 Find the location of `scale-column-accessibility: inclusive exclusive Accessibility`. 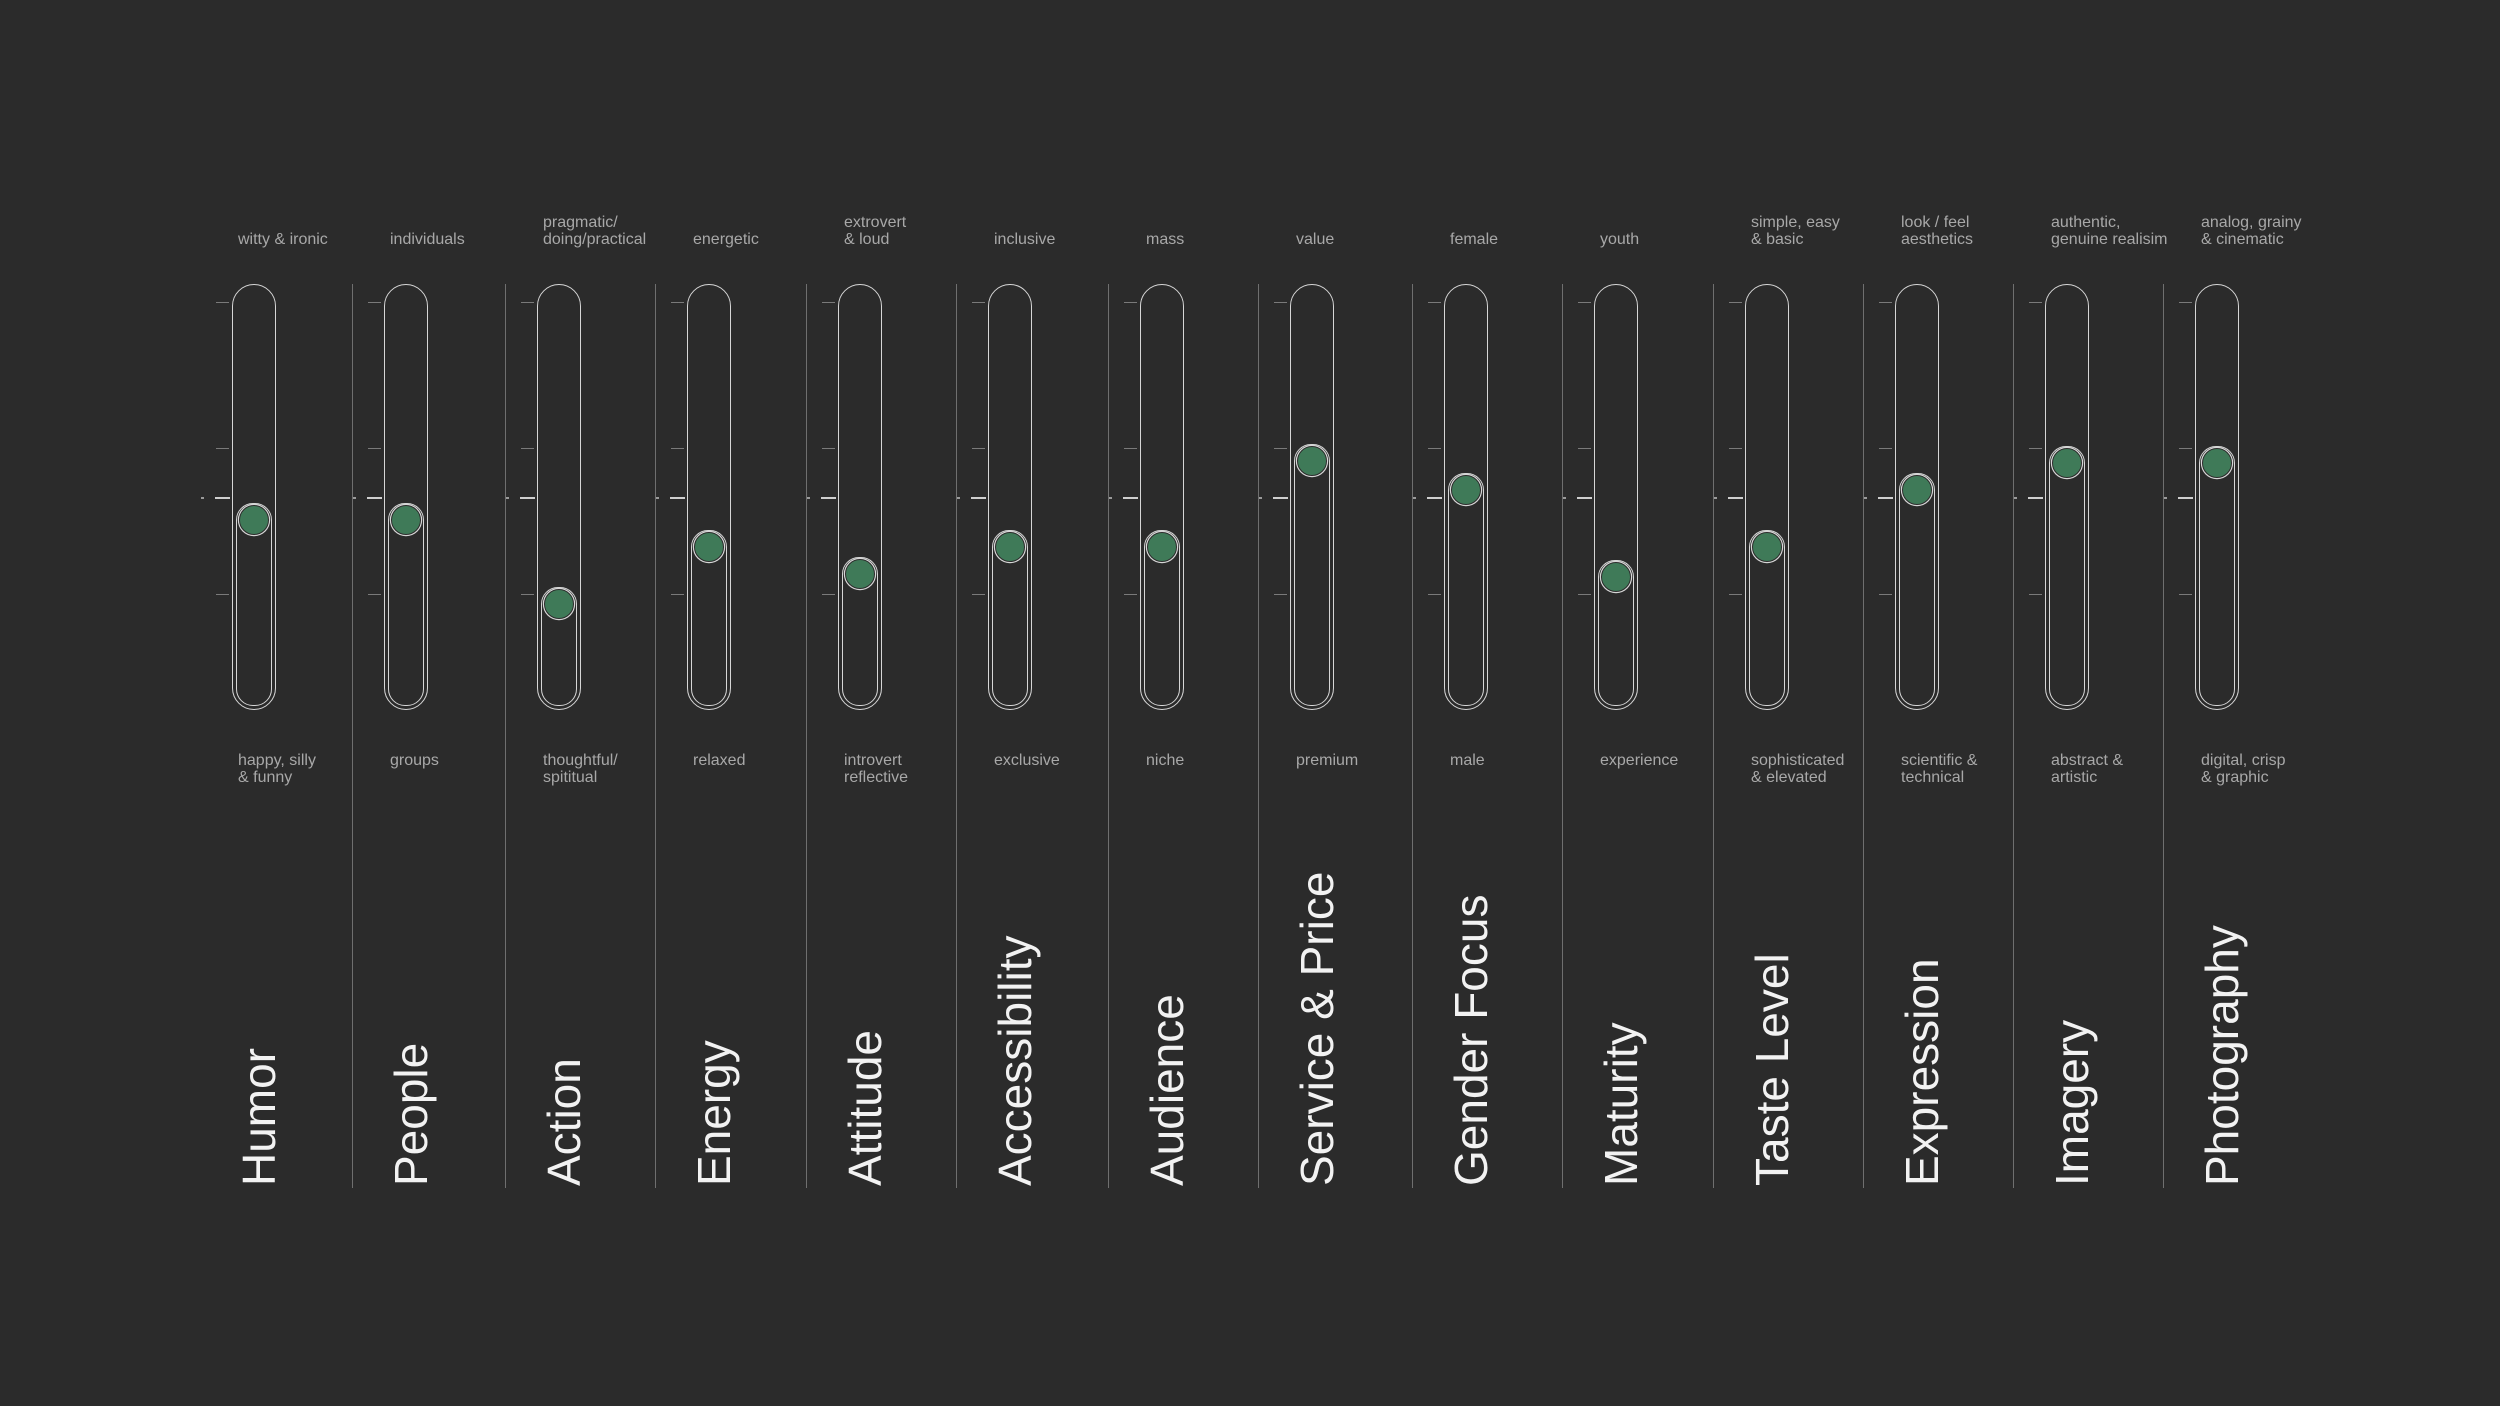

scale-column-accessibility: inclusive exclusive Accessibility is located at coordinates (1031, 703).